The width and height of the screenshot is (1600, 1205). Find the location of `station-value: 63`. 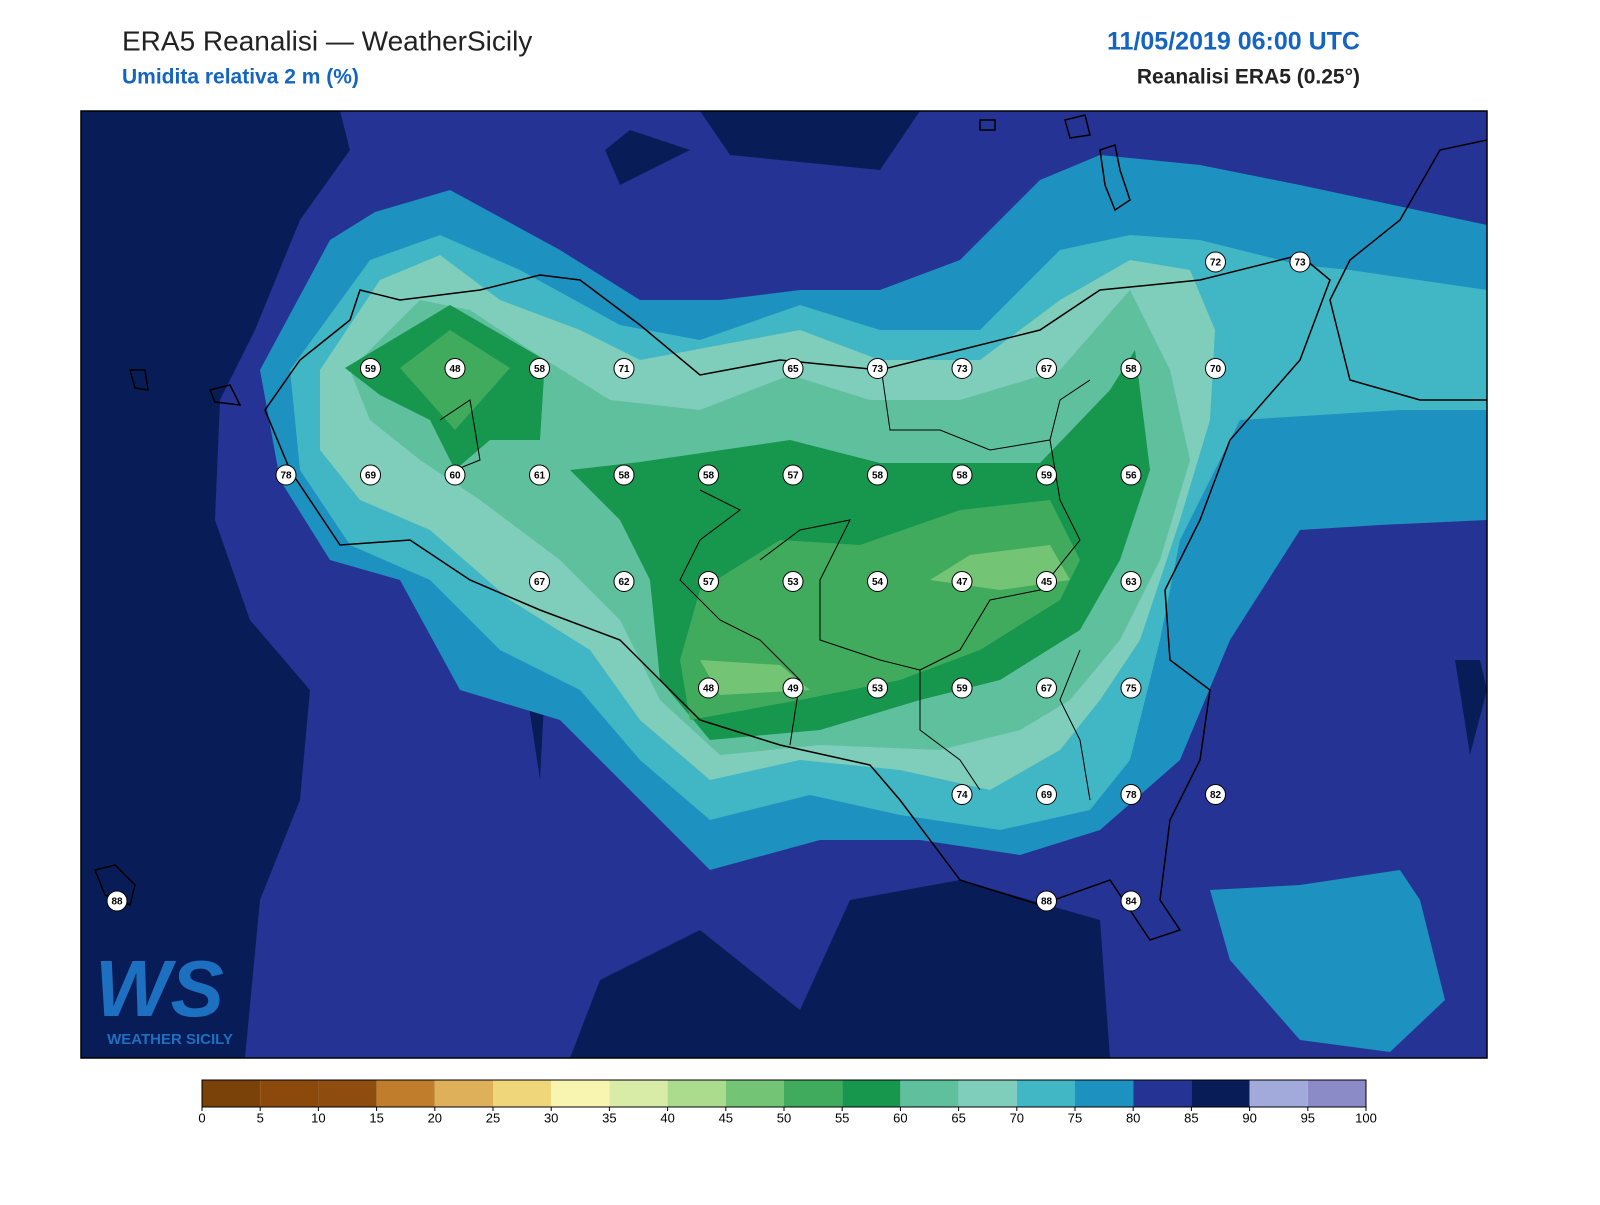

station-value: 63 is located at coordinates (1131, 582).